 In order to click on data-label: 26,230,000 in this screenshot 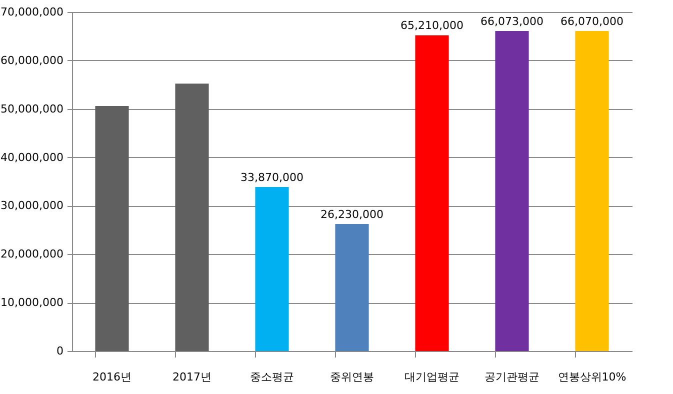, I will do `click(352, 214)`.